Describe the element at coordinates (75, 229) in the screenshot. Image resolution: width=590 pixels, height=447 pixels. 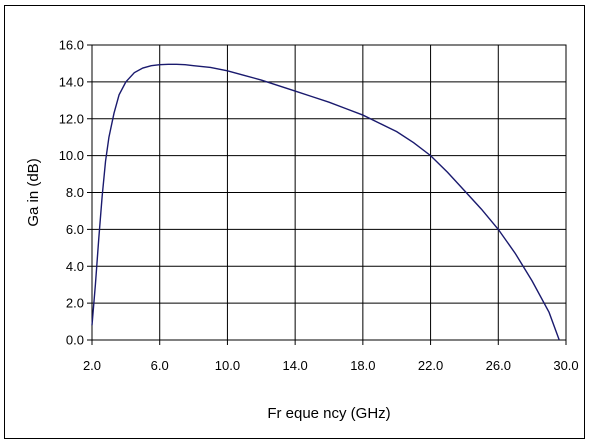
I see `y-tick-label: 6.0` at that location.